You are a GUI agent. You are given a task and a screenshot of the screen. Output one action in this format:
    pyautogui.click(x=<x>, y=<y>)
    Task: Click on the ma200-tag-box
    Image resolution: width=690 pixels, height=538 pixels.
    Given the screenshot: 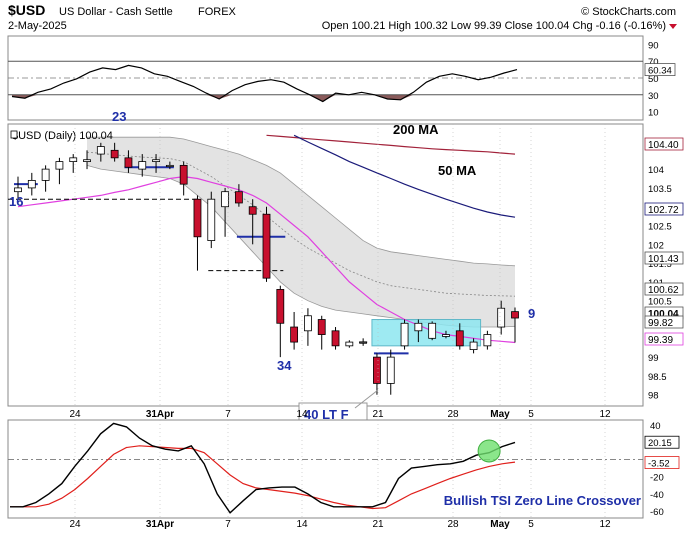 What is the action you would take?
    pyautogui.click(x=664, y=144)
    